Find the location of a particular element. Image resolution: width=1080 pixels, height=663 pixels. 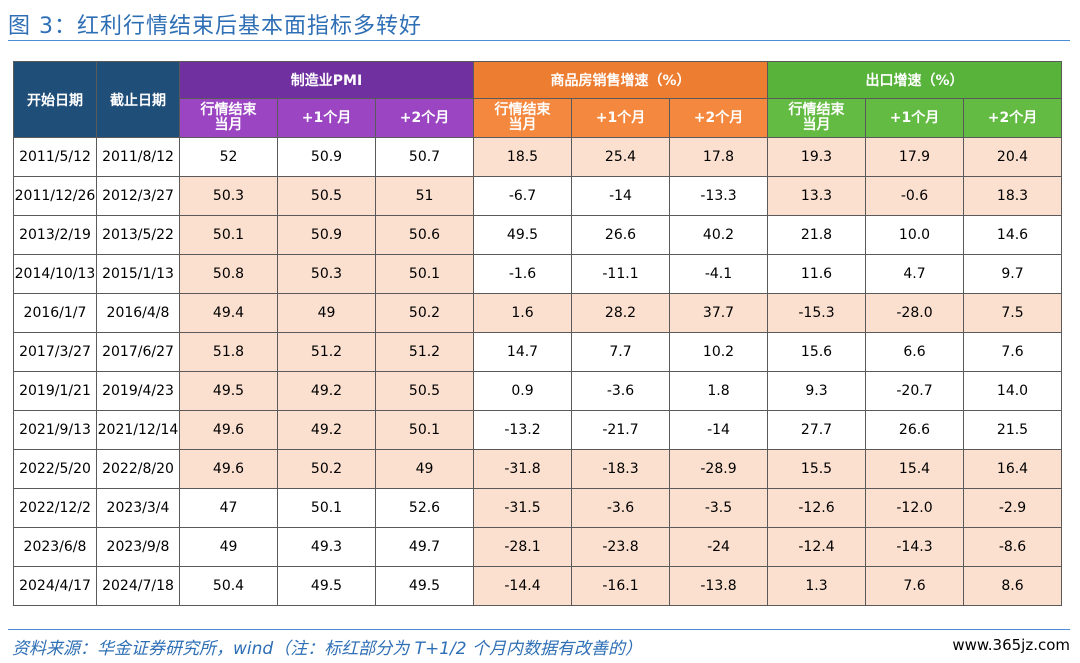

header-house-plus1: +1个月 is located at coordinates (620, 118).